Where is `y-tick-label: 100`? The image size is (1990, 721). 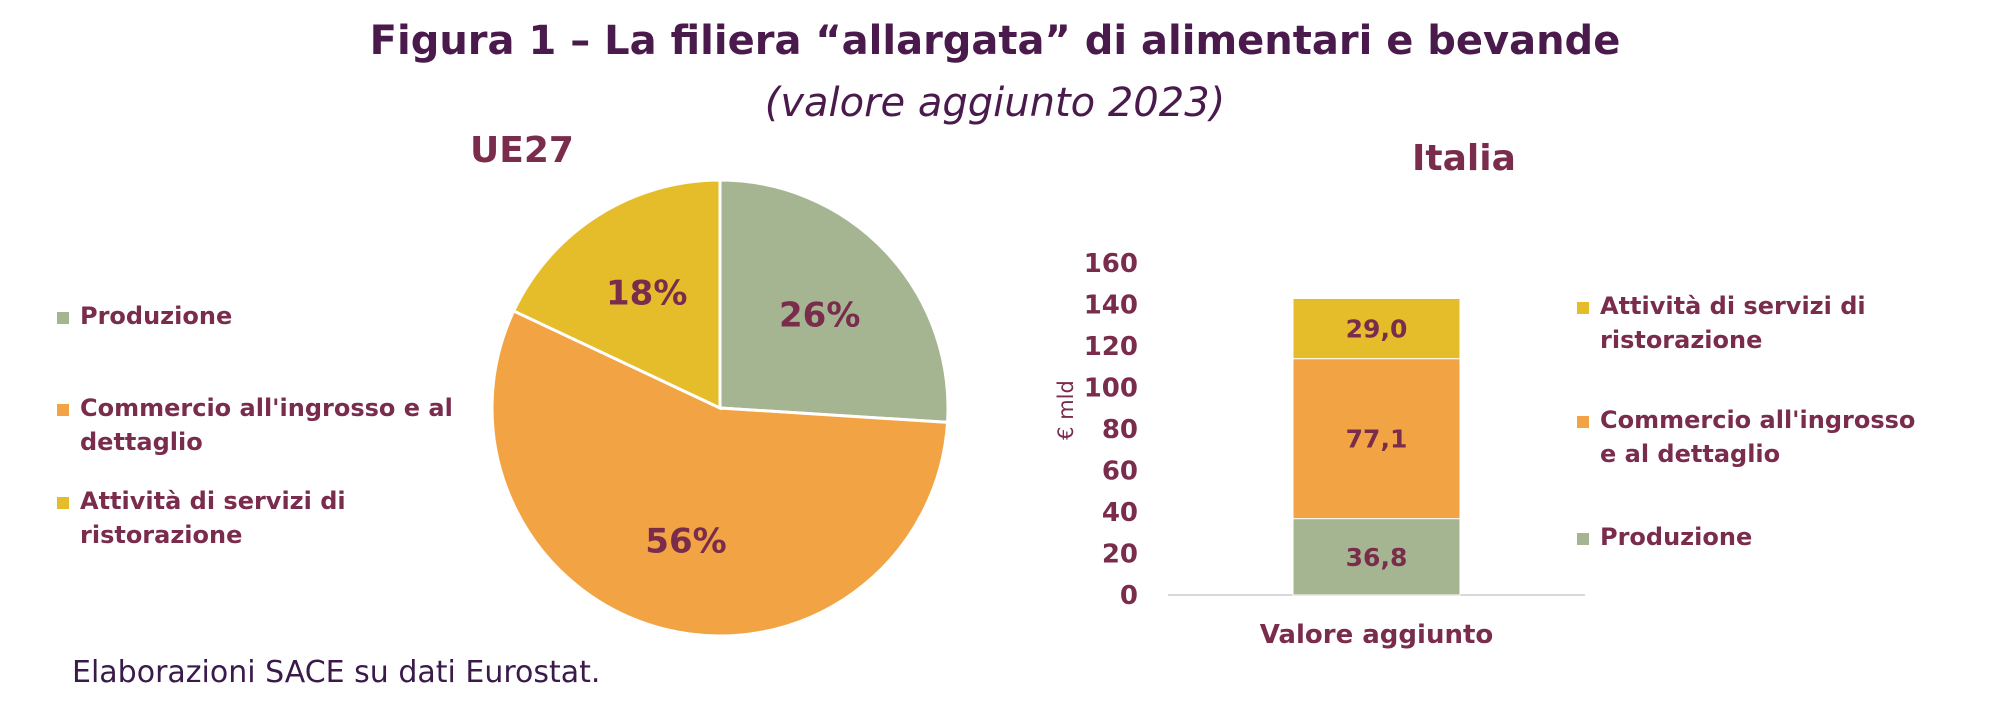
y-tick-label: 100 is located at coordinates (1111, 389).